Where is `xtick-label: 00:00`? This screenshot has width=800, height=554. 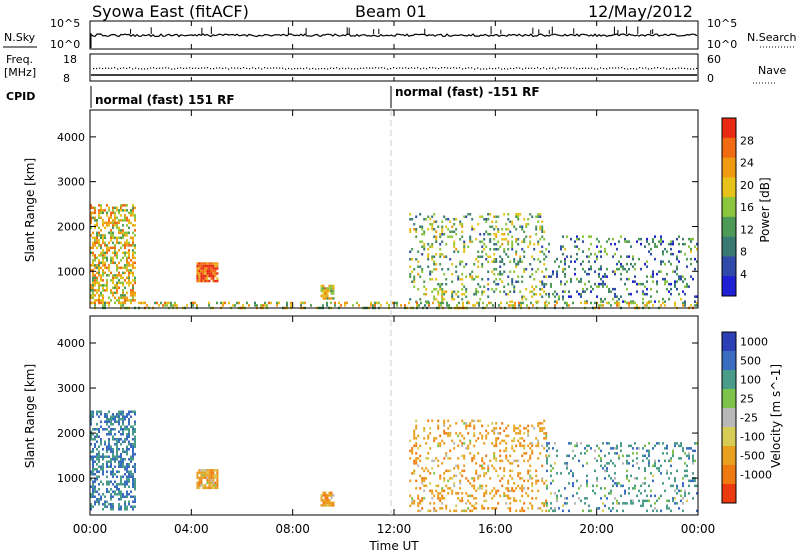 xtick-label: 00:00 is located at coordinates (90, 529).